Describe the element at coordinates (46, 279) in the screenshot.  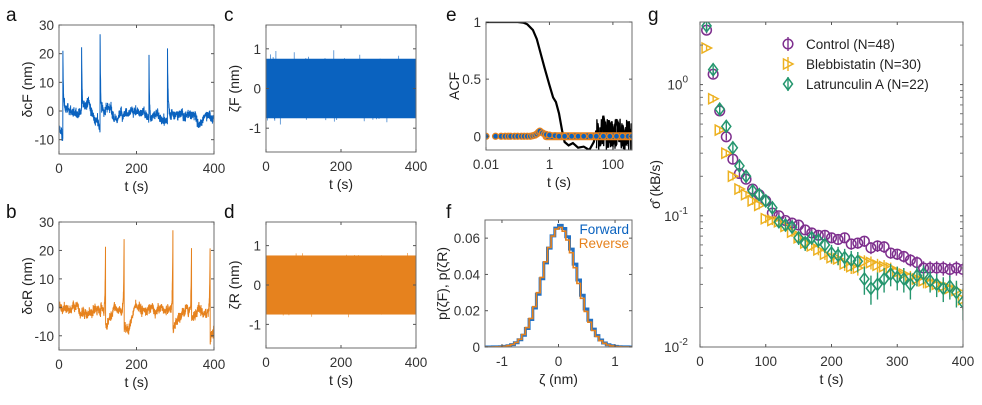
I see `y-tick-label: 10` at that location.